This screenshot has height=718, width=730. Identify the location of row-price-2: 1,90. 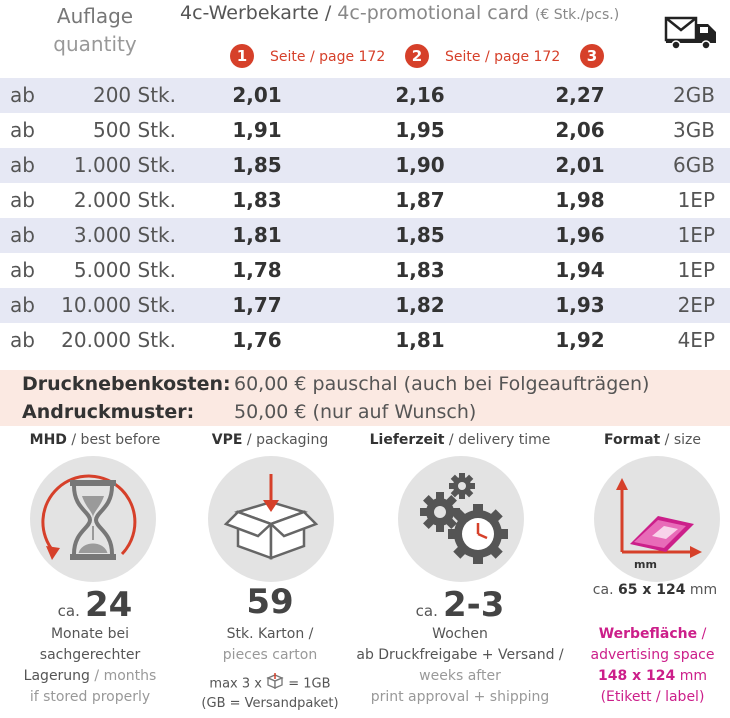
(420, 165).